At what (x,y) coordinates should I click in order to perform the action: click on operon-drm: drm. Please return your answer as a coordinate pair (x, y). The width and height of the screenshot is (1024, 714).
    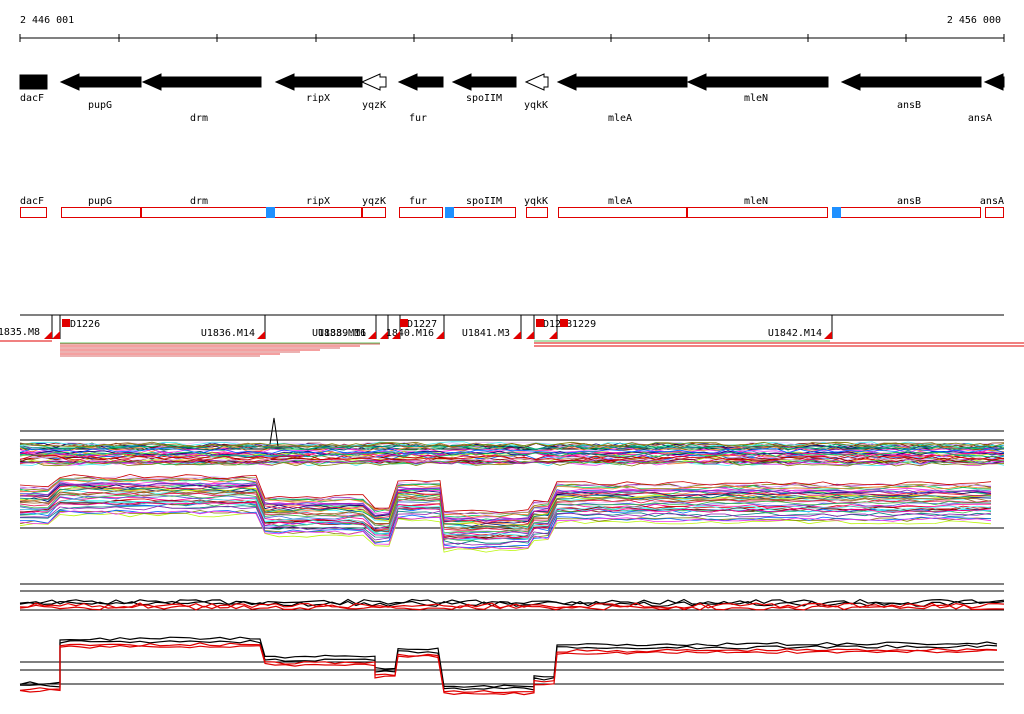
    Looking at the image, I should click on (204, 207).